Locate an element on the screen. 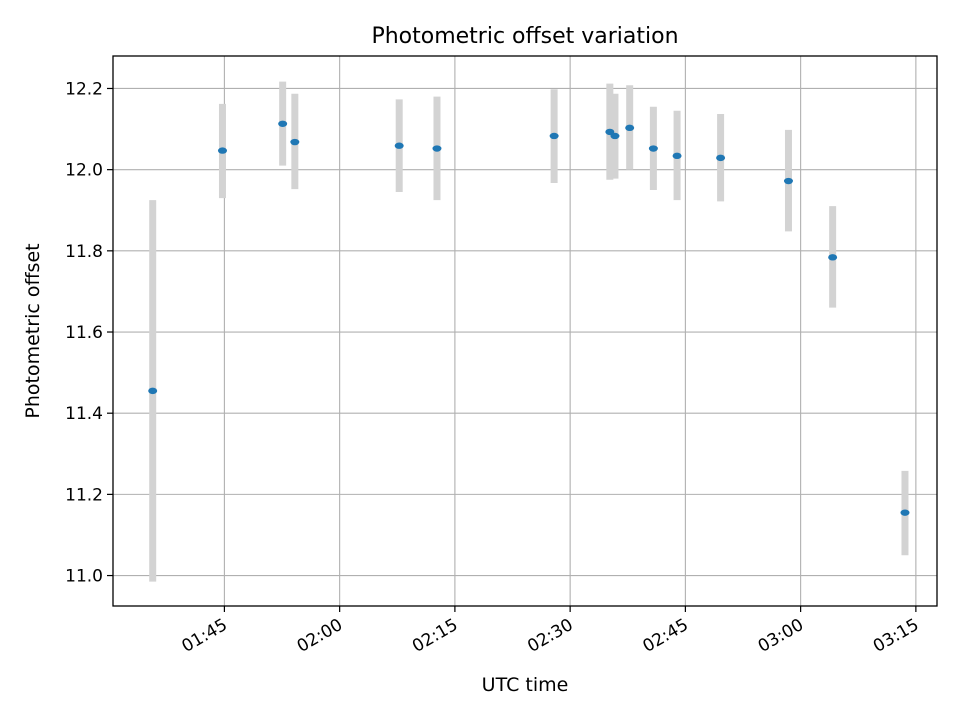 The image size is (960, 724). x-tick-label: 03:00 is located at coordinates (781, 636).